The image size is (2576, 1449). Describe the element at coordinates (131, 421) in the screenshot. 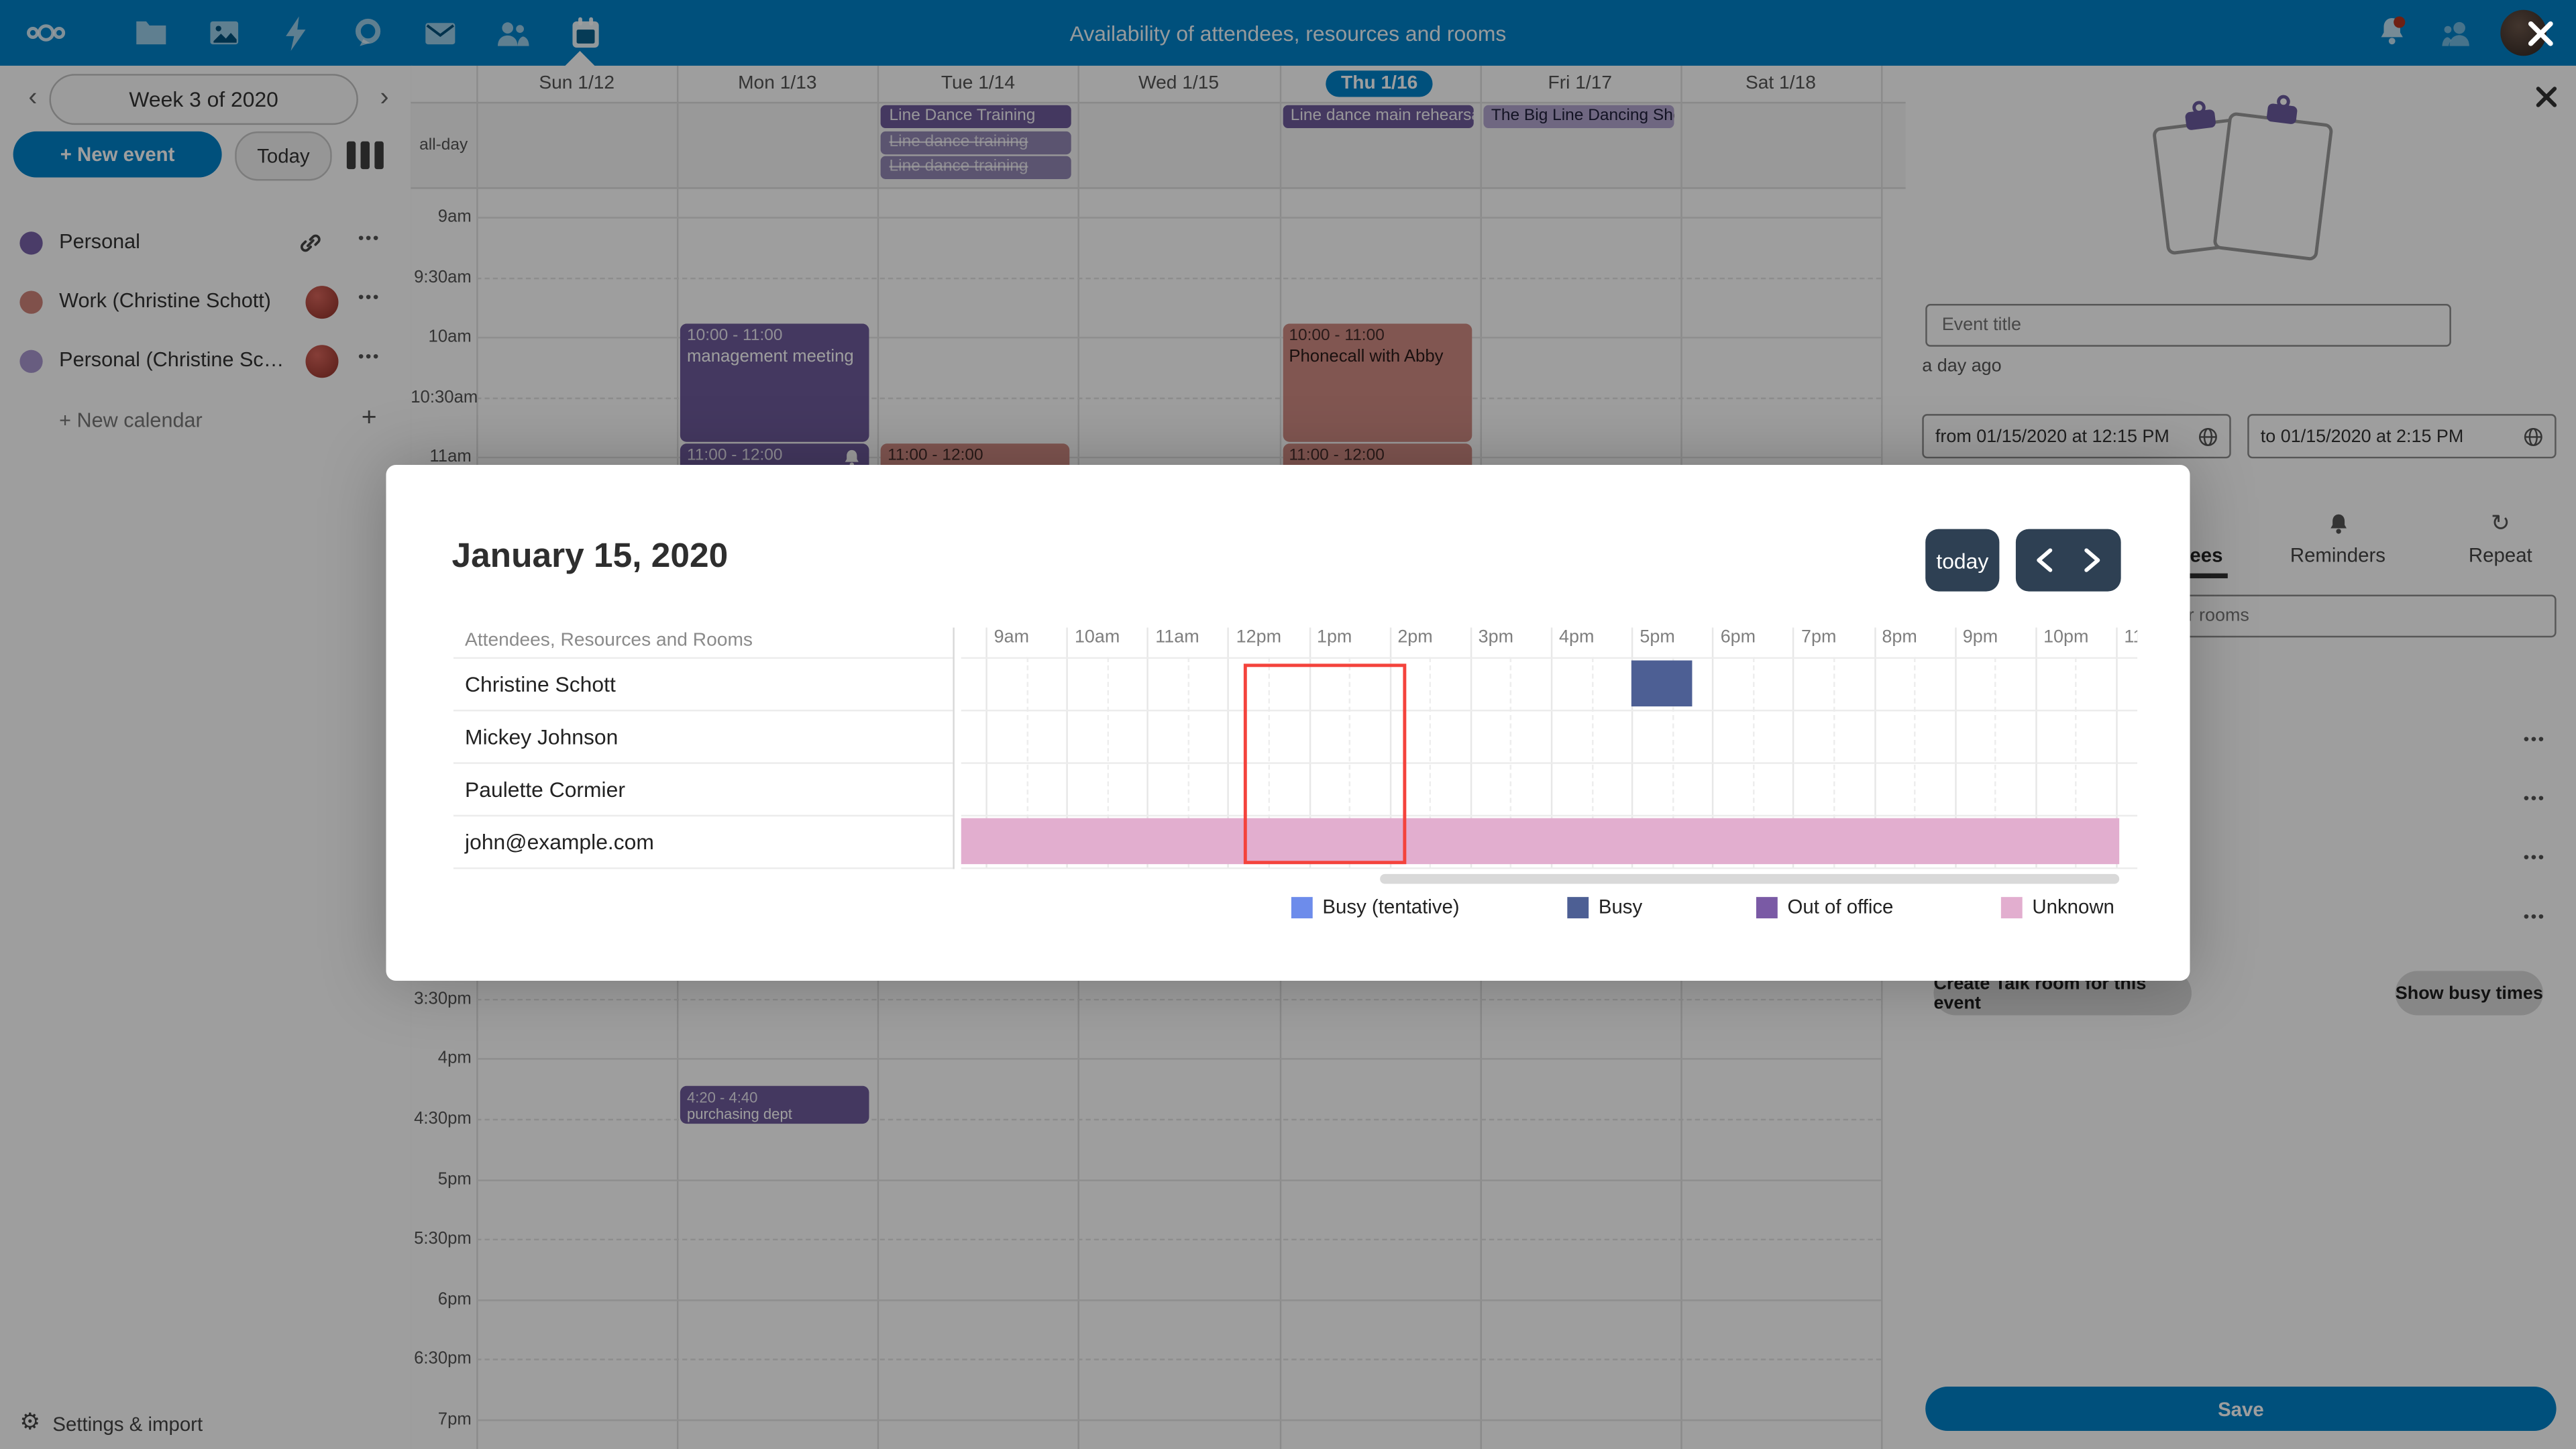

I see `new-calendar-button: + New calendar` at that location.